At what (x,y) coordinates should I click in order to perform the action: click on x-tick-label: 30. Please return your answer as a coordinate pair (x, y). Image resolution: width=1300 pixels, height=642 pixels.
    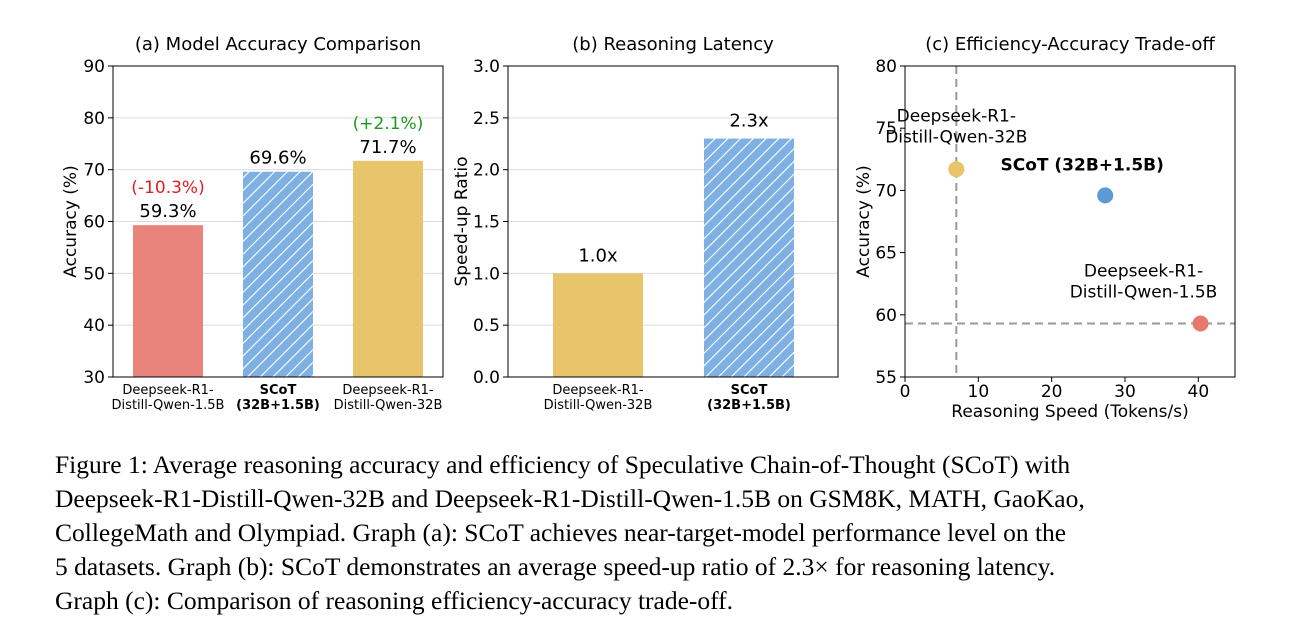
    Looking at the image, I should click on (1125, 392).